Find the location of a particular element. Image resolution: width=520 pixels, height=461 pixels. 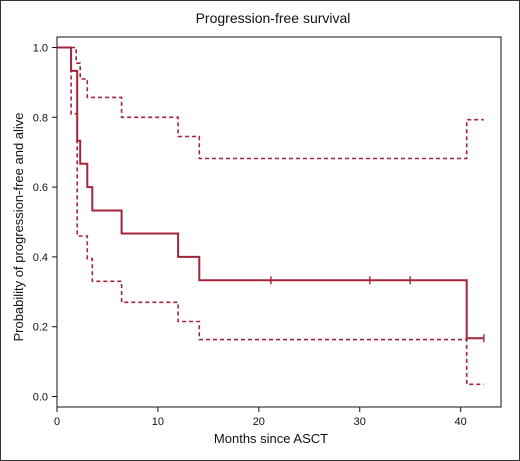

x-axis-label: Months since ASCT is located at coordinates (271, 438).